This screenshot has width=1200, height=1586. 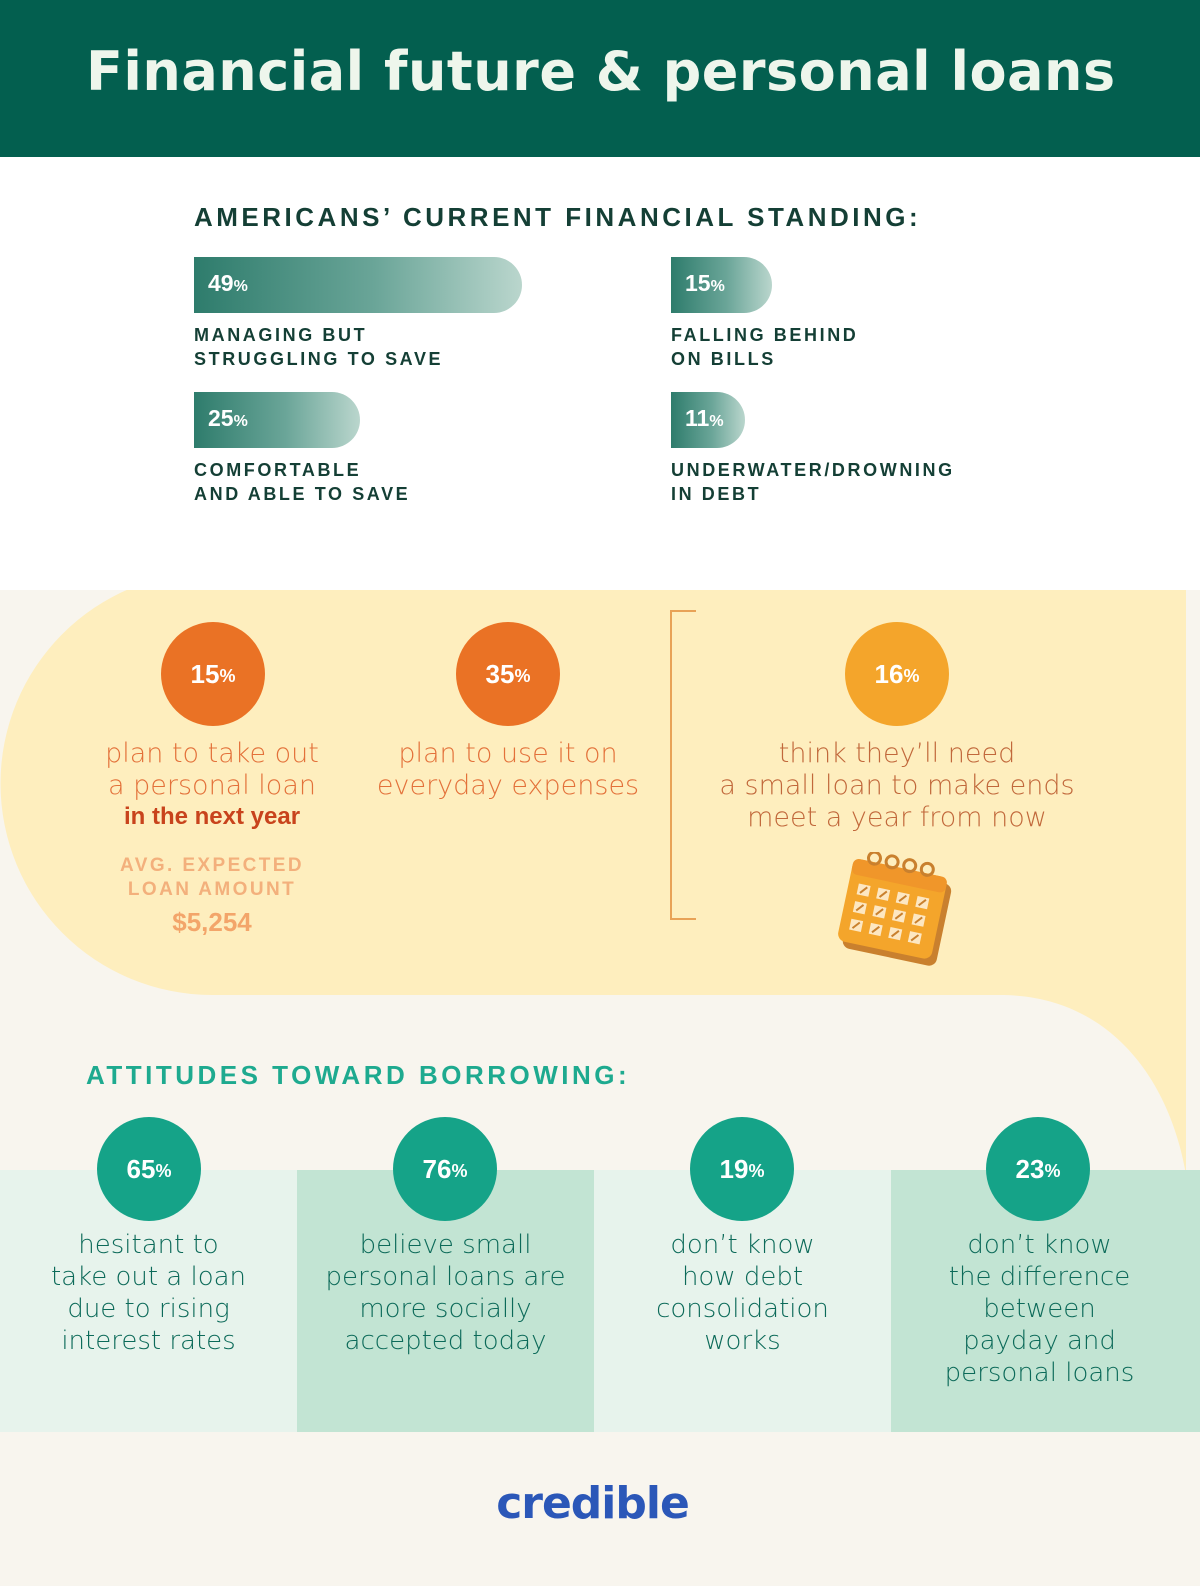 I want to click on standing-title: AMERICANS’ CURRENT FINANCIAL STANDING:, so click(x=558, y=217).